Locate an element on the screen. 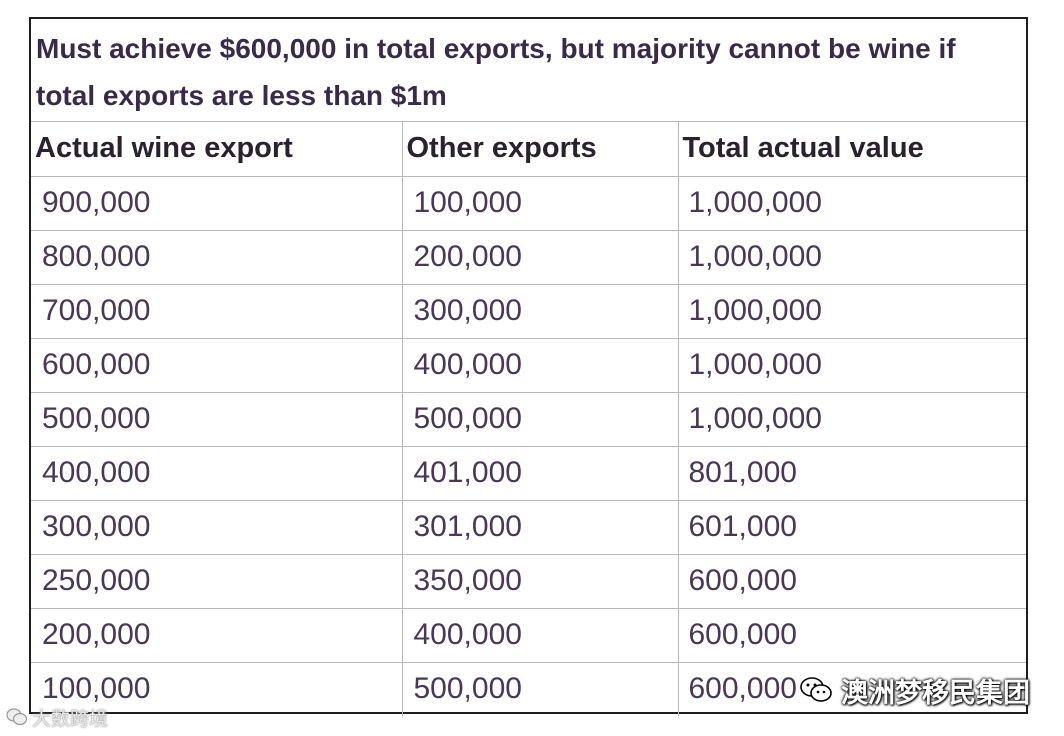  other-exports-cell: 200,000 is located at coordinates (540, 257).